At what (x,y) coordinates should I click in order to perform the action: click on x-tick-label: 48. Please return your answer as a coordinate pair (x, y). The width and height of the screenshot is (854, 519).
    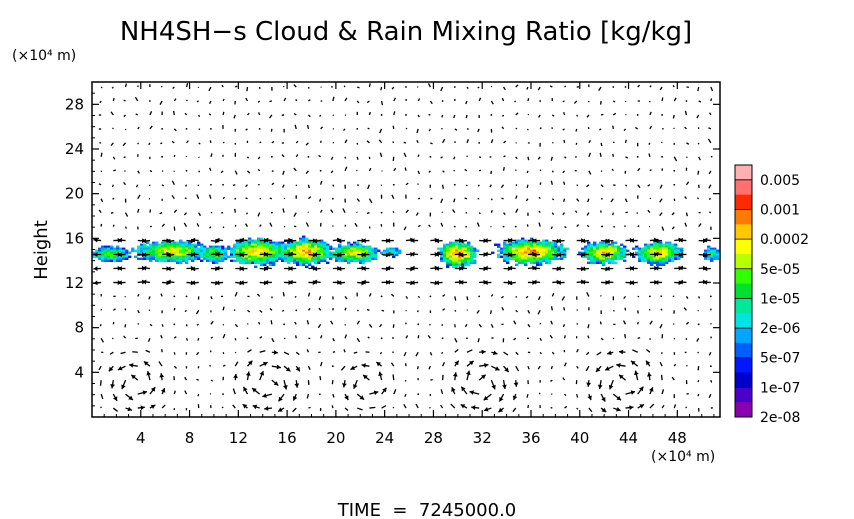
    Looking at the image, I should click on (677, 438).